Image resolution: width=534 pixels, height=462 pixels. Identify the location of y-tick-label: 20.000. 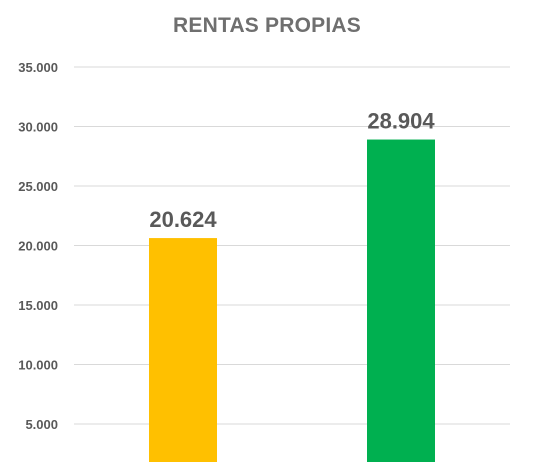
(38, 246).